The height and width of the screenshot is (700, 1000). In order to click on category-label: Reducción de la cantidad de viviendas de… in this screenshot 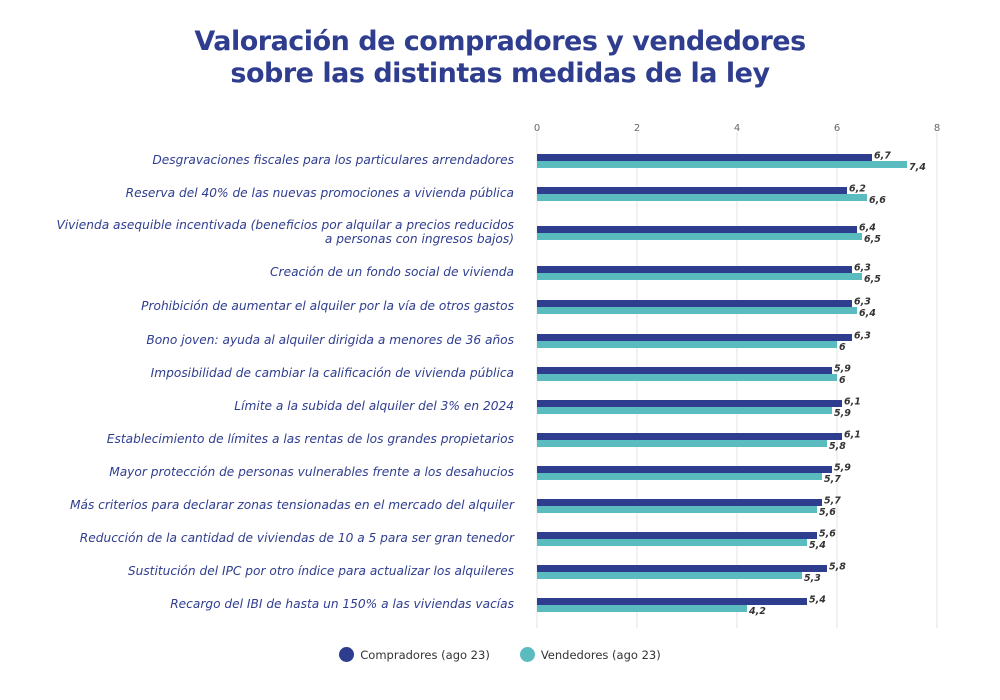, I will do `click(297, 538)`.